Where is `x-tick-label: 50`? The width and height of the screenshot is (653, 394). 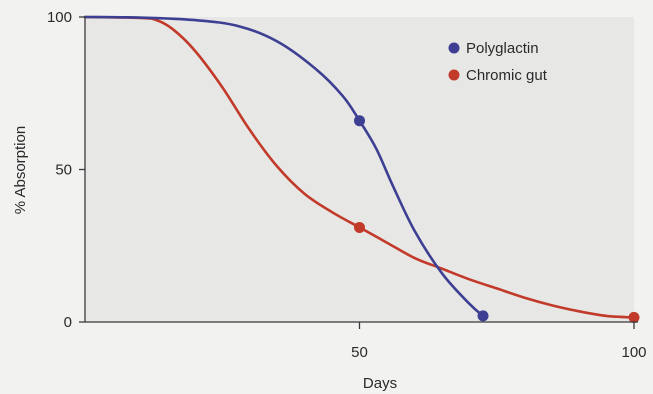
x-tick-label: 50 is located at coordinates (359, 352).